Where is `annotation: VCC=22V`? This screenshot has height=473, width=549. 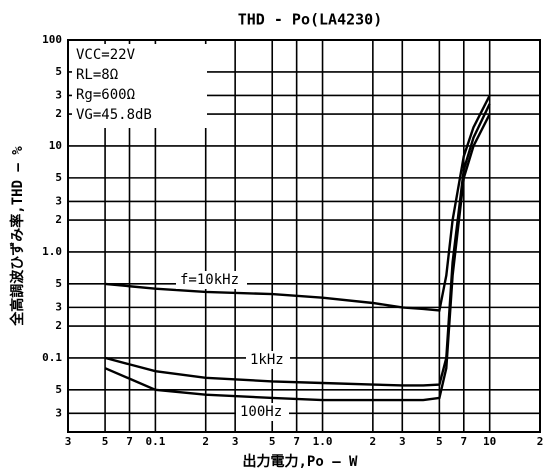 annotation: VCC=22V is located at coordinates (106, 55).